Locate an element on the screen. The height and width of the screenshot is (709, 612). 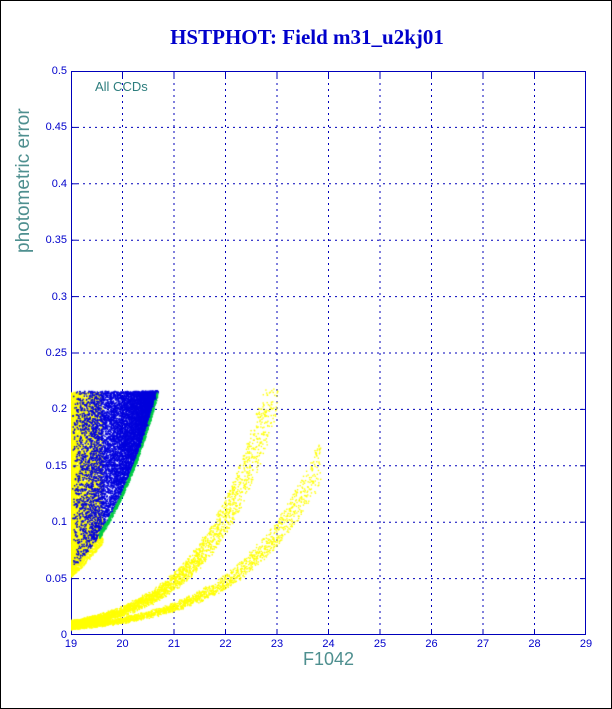
y-tick-label: 0.15 is located at coordinates (56, 465).